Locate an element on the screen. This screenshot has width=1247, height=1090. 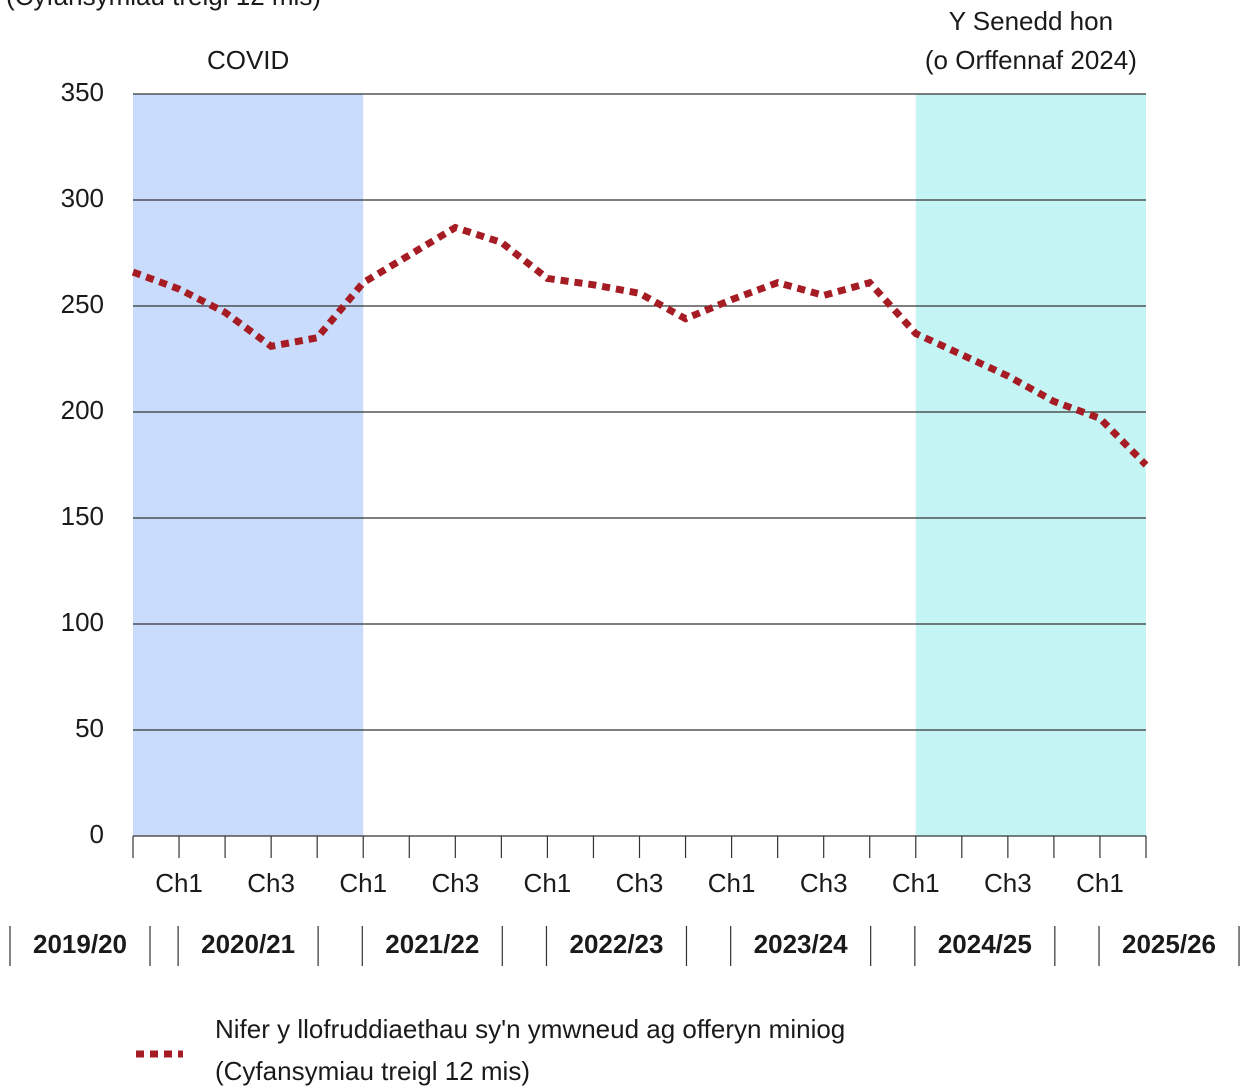
period-label: (o Orffennaf 2024) is located at coordinates (1031, 60).